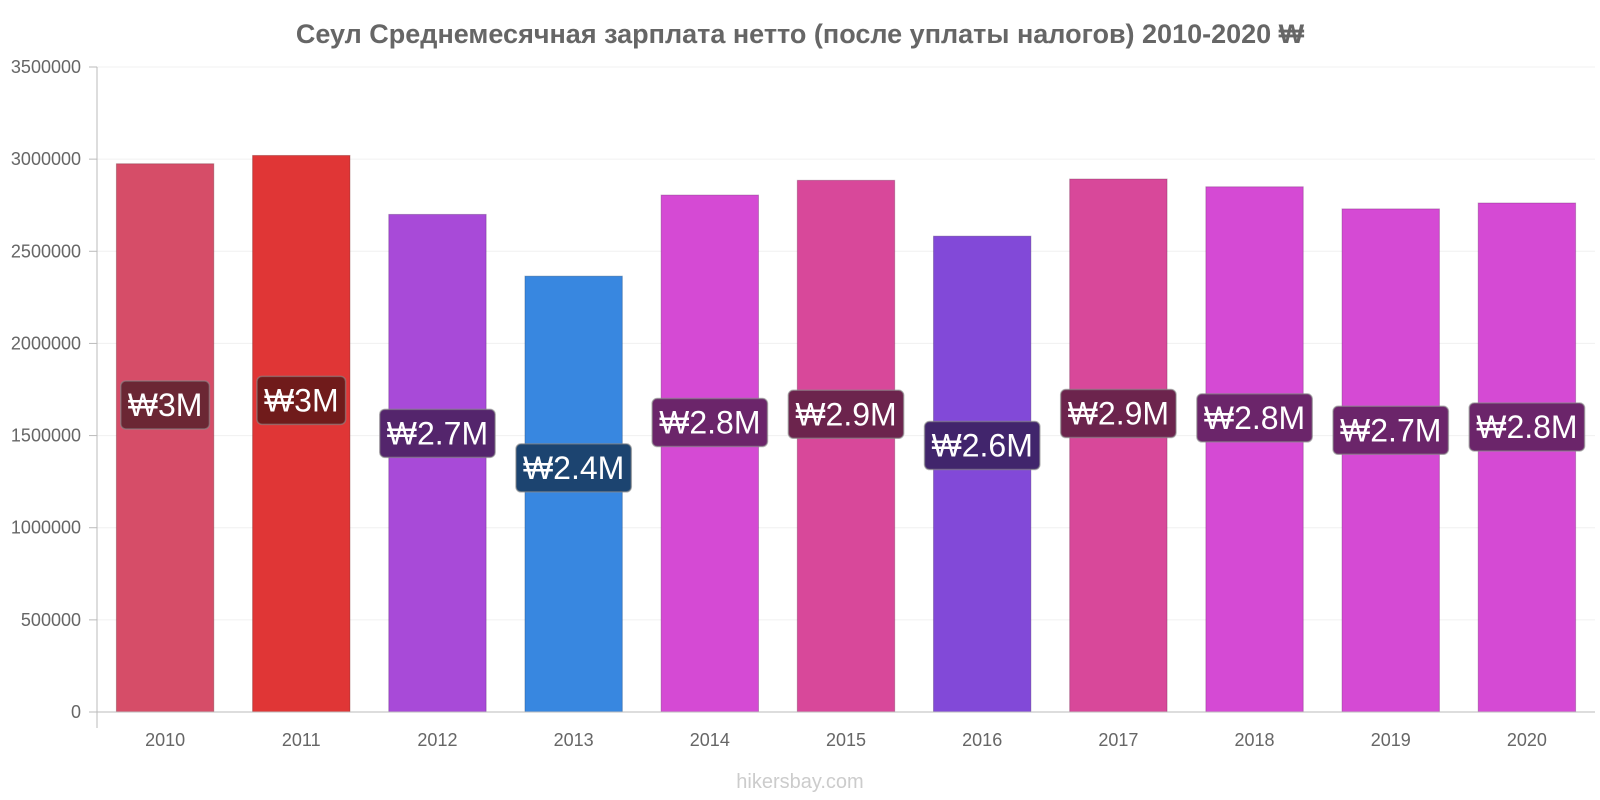  I want to click on data-label-text: ₩2.6M, so click(982, 446).